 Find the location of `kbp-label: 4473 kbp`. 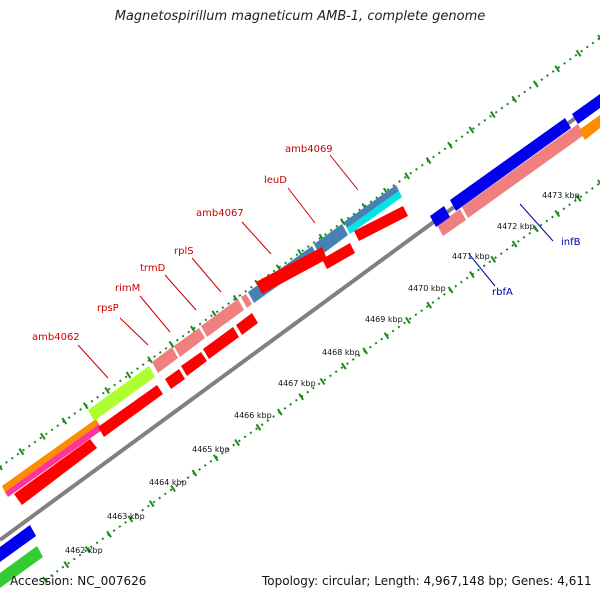

kbp-label: 4473 kbp is located at coordinates (561, 195).